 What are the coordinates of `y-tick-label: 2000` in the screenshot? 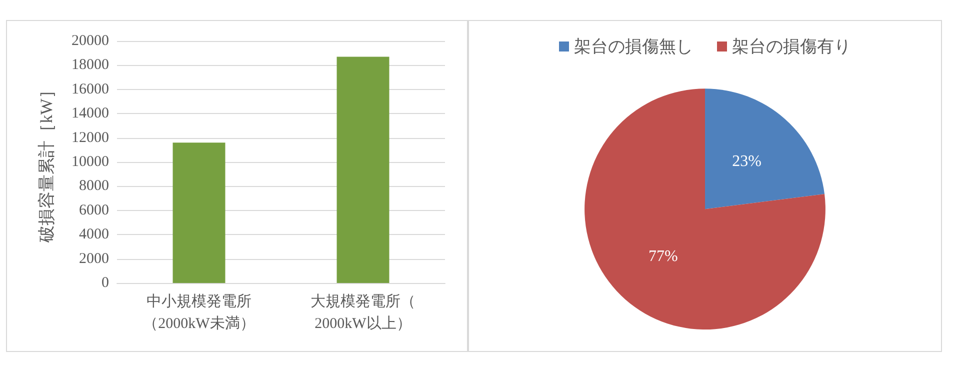 It's located at (94, 258).